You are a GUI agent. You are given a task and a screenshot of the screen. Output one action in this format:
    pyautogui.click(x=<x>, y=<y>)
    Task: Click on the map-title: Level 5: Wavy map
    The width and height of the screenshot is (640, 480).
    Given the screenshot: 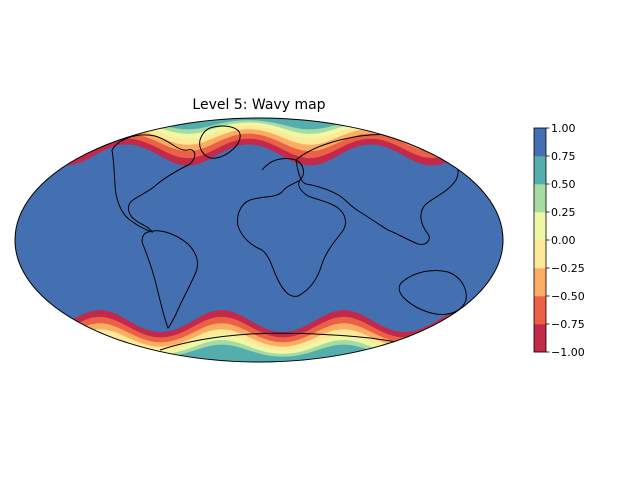 What is the action you would take?
    pyautogui.click(x=258, y=105)
    